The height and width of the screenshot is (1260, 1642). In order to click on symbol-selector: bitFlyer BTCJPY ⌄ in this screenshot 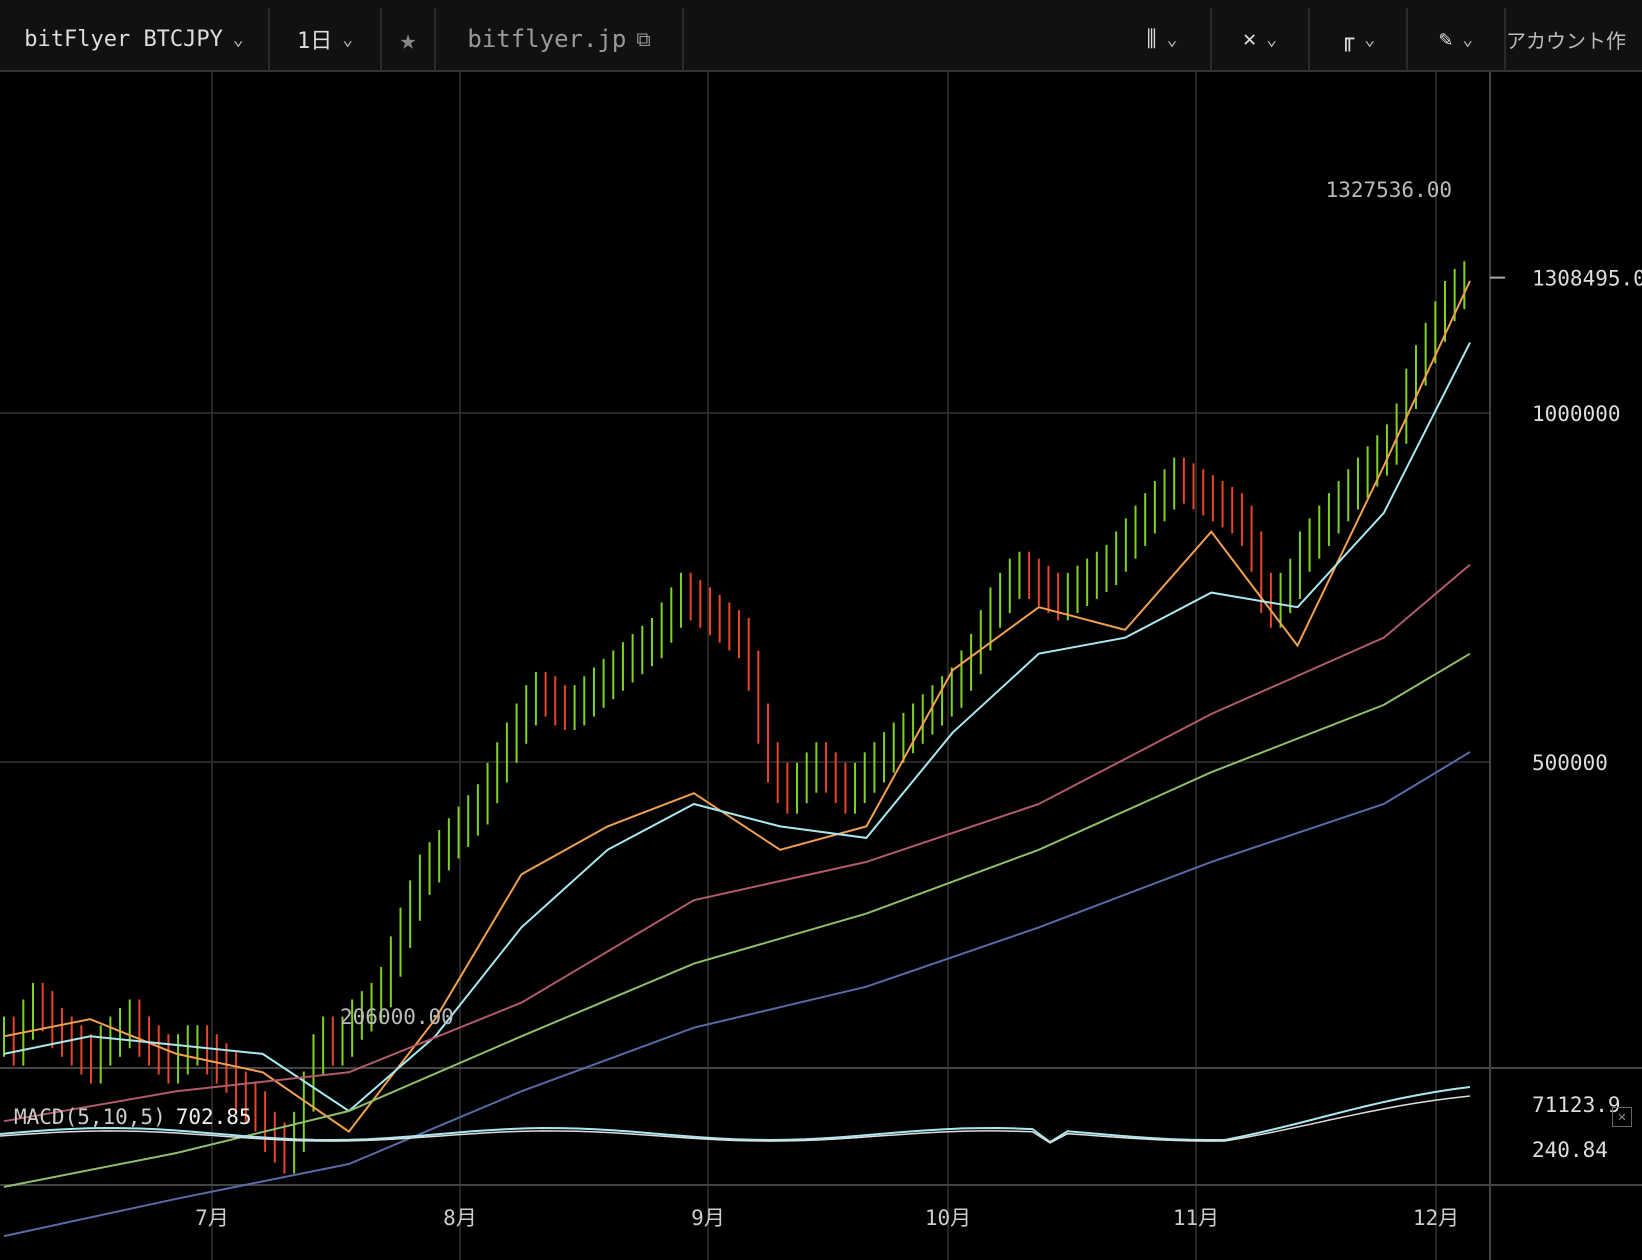, I will do `click(135, 39)`.